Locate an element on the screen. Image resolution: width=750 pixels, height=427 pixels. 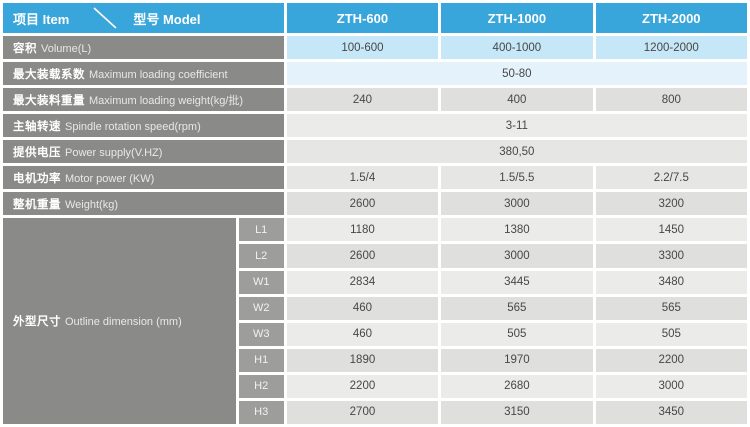
row-label-zh: 主轴转速 is located at coordinates (37, 126).